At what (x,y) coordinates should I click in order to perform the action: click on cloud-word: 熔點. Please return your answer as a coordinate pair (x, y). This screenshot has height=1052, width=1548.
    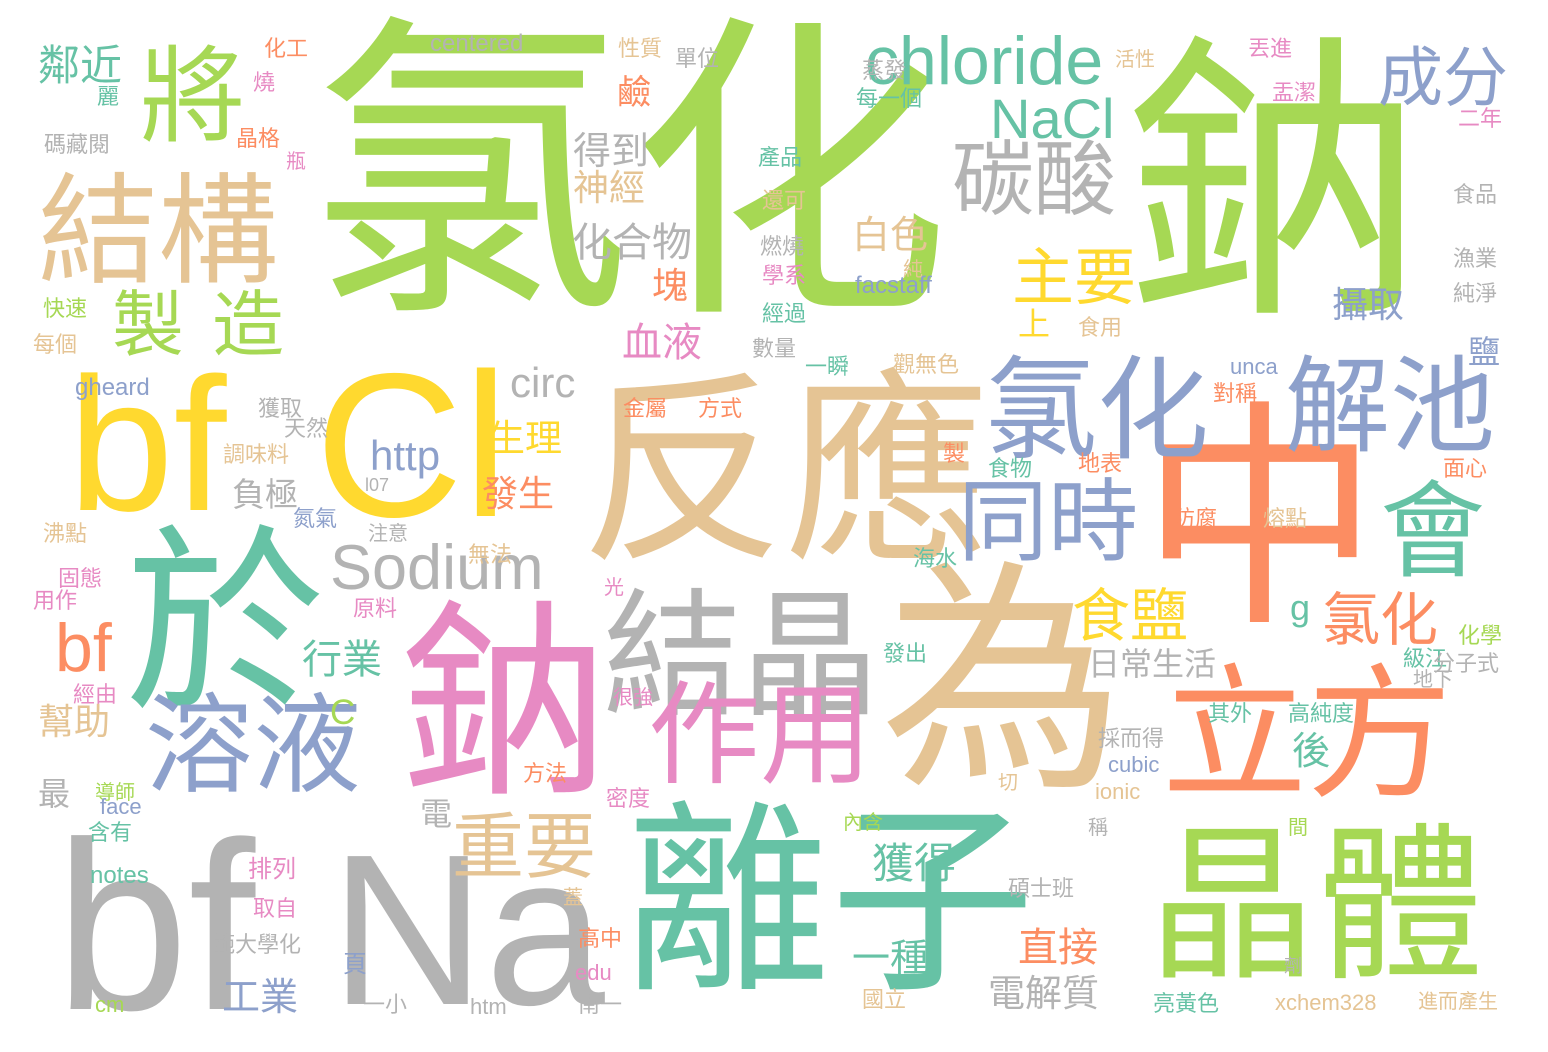
    Looking at the image, I should click on (1285, 518).